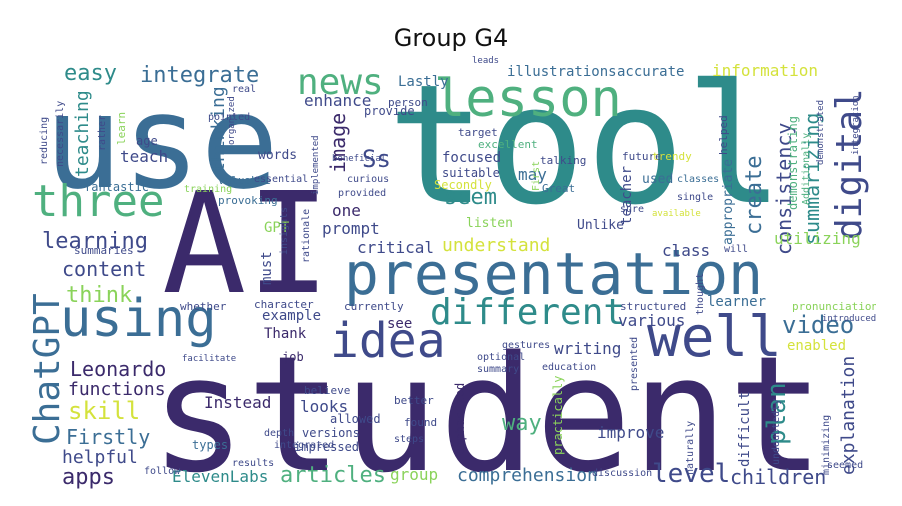 The width and height of the screenshot is (902, 506). I want to click on word-rather: rather, so click(102, 132).